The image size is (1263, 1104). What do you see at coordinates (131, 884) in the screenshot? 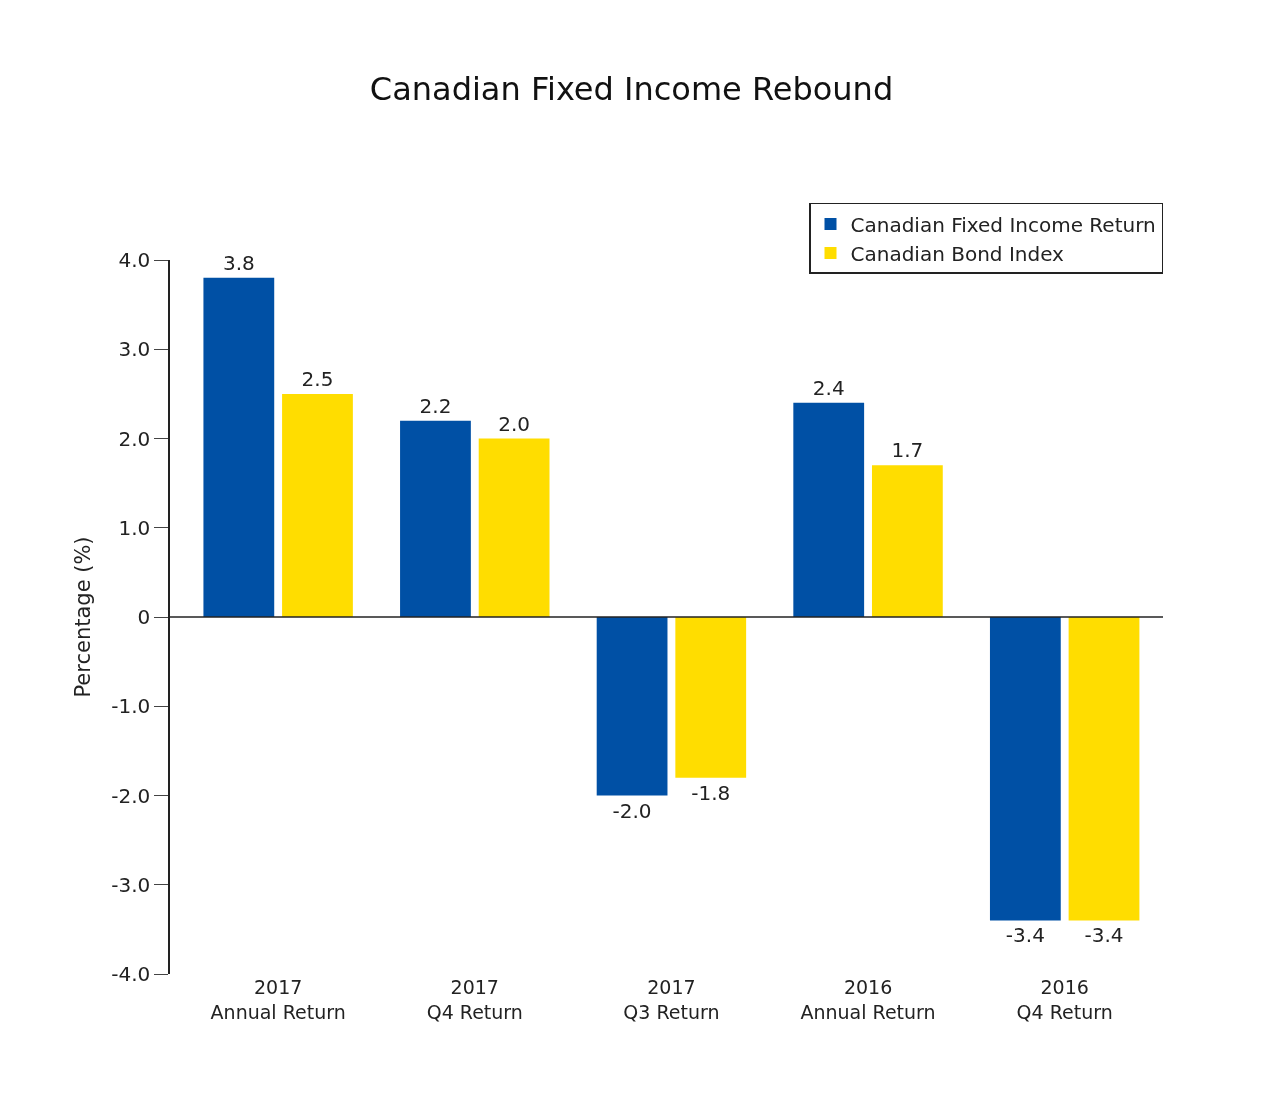
I see `y-tick-label: -3.0` at bounding box center [131, 884].